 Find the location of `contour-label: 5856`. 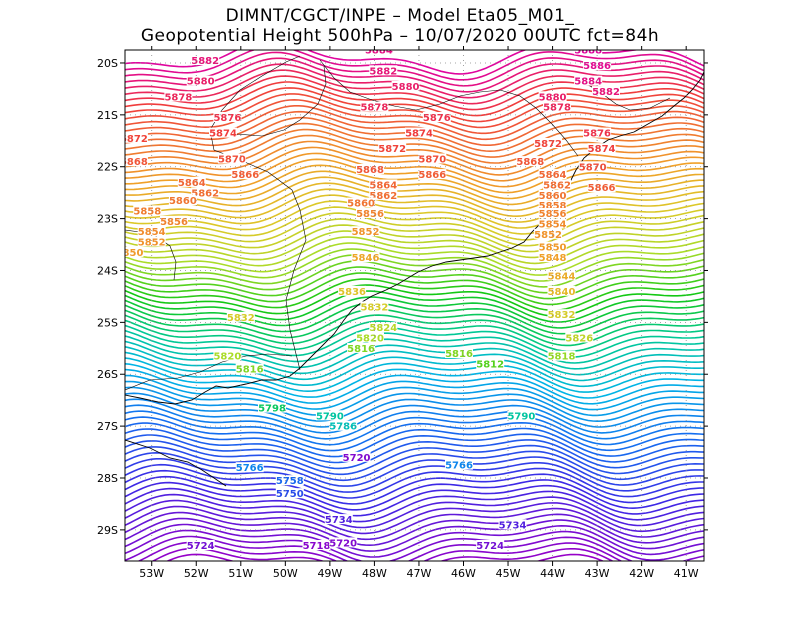

contour-label: 5856 is located at coordinates (370, 214).